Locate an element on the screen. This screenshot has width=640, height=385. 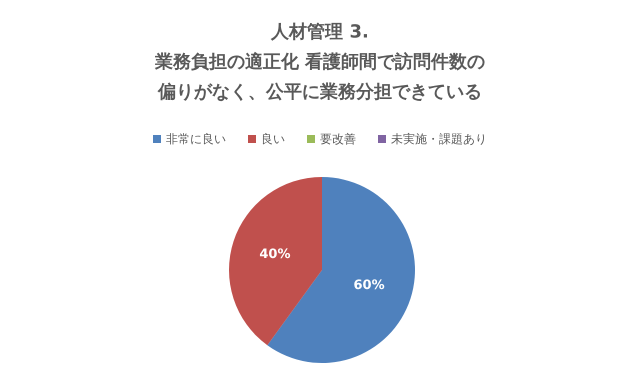
legend-label: 非常に良い is located at coordinates (196, 139).